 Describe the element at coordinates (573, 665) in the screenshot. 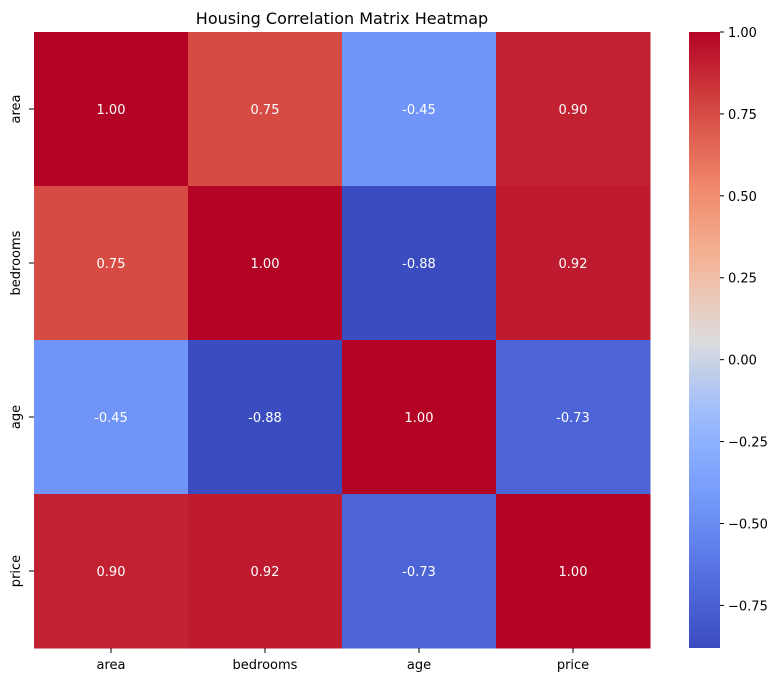

I see `x-tick-label: price` at that location.